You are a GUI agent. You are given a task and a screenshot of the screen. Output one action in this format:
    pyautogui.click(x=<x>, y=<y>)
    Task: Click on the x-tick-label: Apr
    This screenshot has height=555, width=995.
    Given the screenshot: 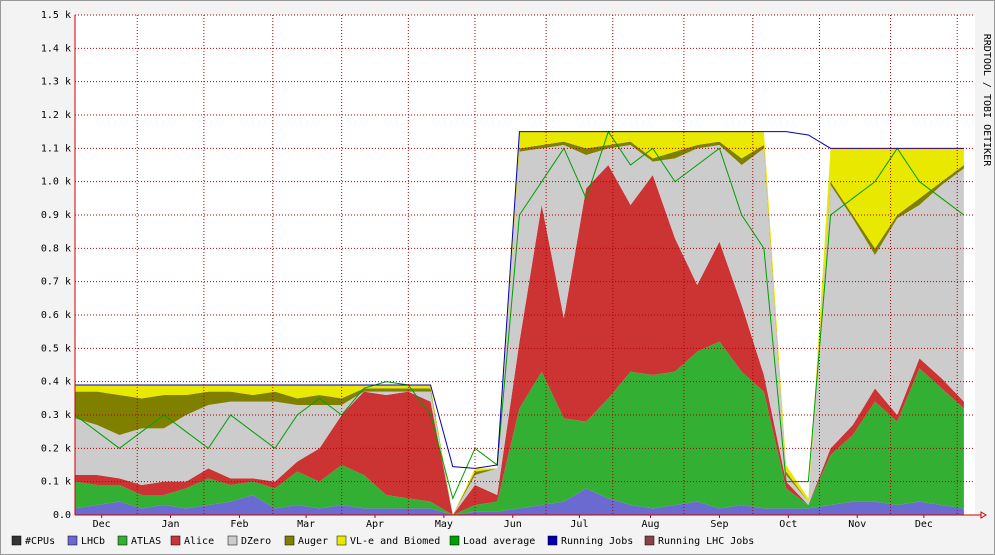 What is the action you would take?
    pyautogui.click(x=375, y=524)
    